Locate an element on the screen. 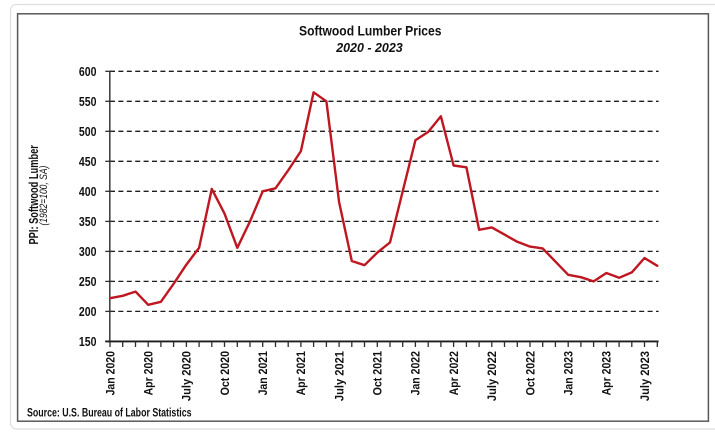 This screenshot has width=715, height=438. svg-text: PPI: Softwood Lumber is located at coordinates (33, 194).